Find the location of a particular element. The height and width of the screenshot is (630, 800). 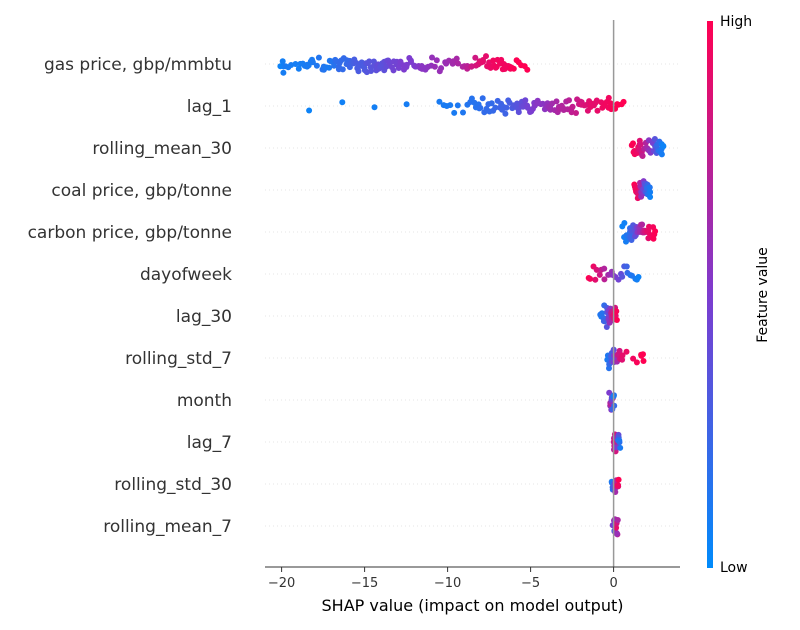

feature-label: rolling_std_30 is located at coordinates (173, 485).